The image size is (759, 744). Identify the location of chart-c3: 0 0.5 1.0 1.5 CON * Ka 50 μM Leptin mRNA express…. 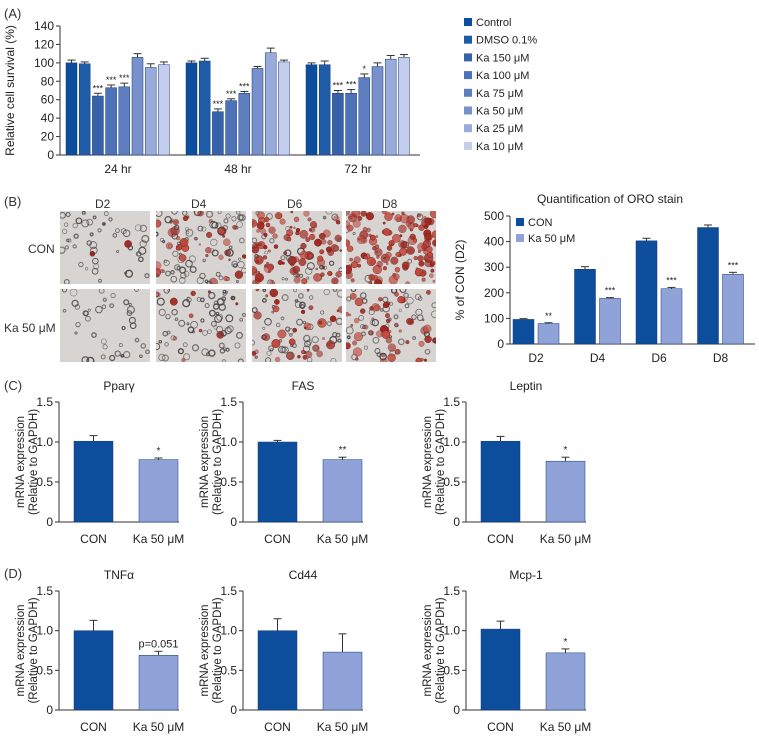
(506, 462).